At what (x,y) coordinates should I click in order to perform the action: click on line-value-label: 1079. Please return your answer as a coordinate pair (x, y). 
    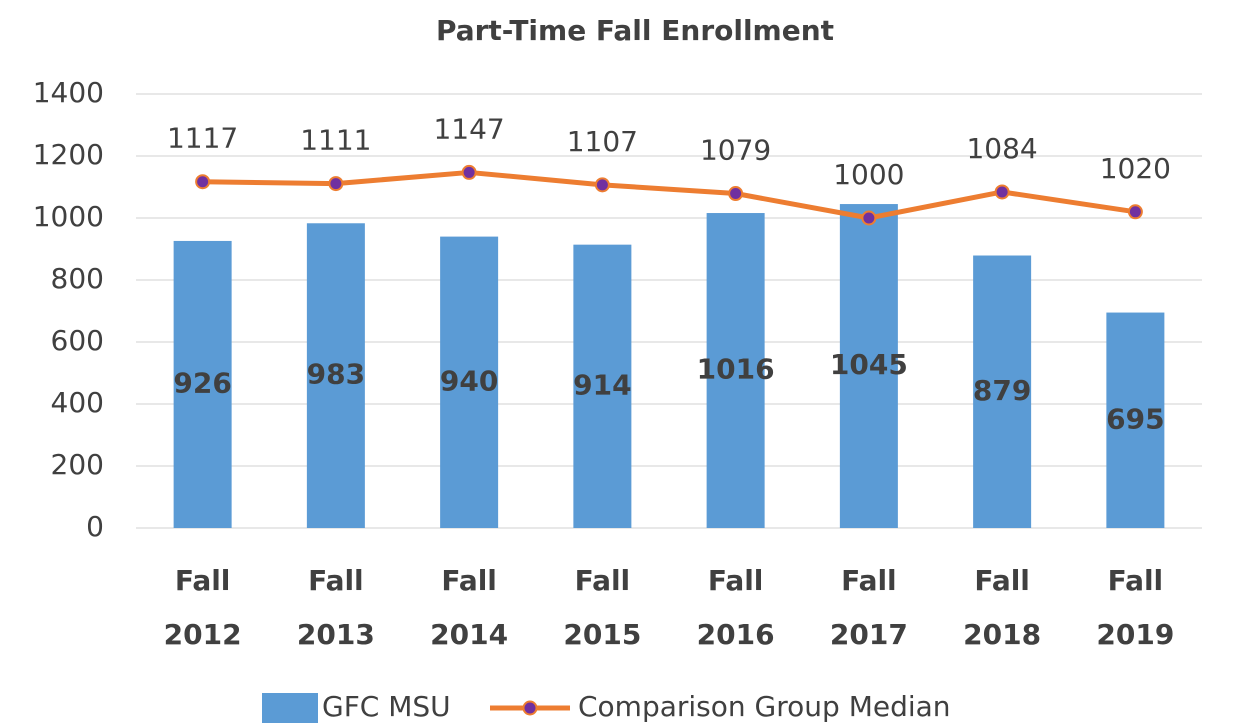
    Looking at the image, I should click on (735, 150).